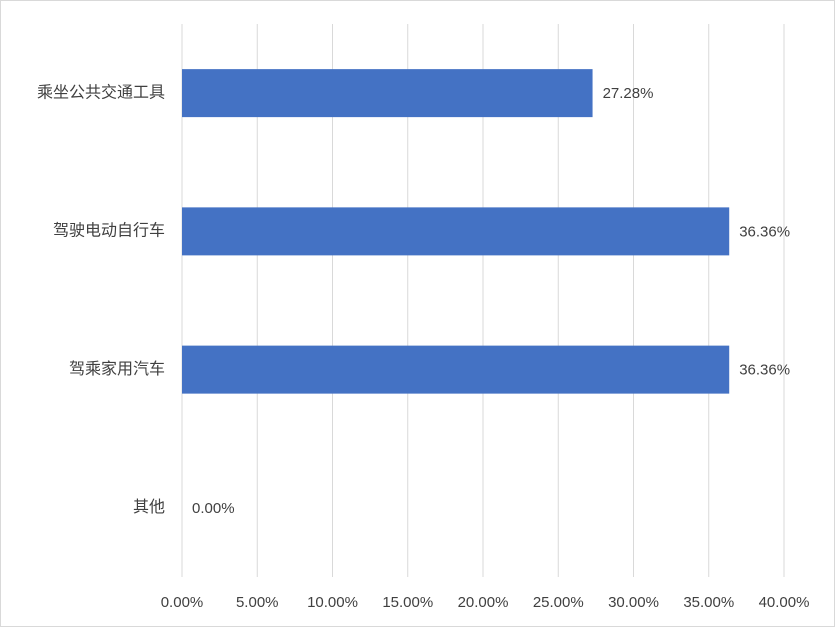  I want to click on y-tick-label: 其他, so click(149, 507).